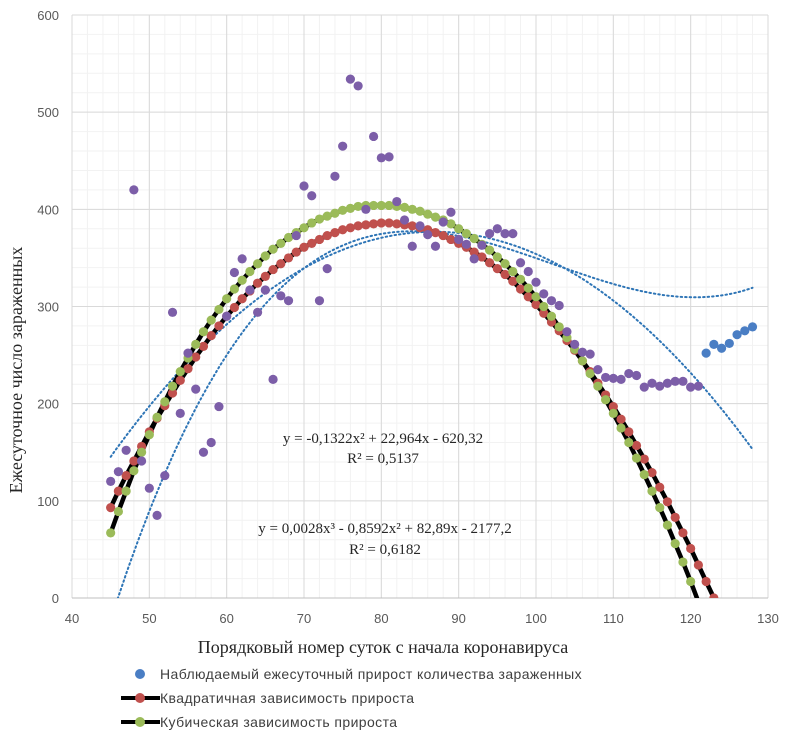  What do you see at coordinates (48, 15) in the screenshot?
I see `y-tick-label: 600` at bounding box center [48, 15].